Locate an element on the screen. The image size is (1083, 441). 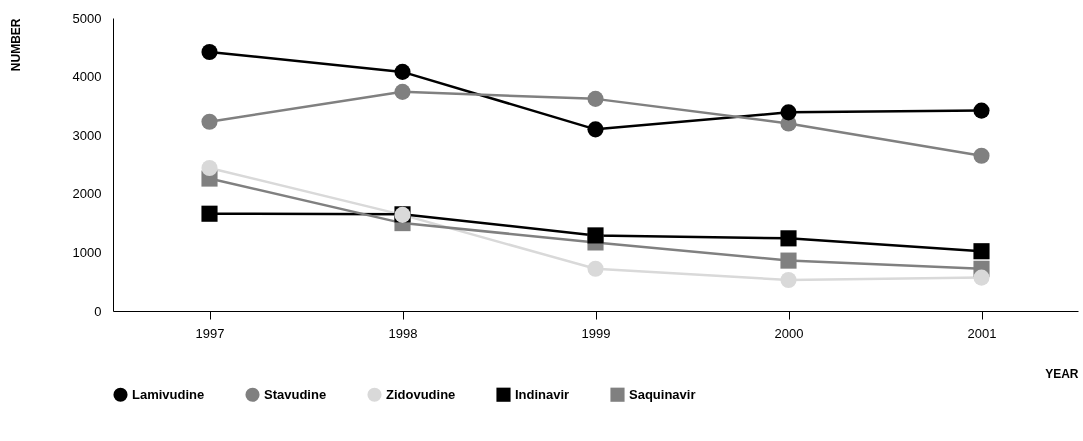
y-tick-label: 1000 is located at coordinates (87, 252).